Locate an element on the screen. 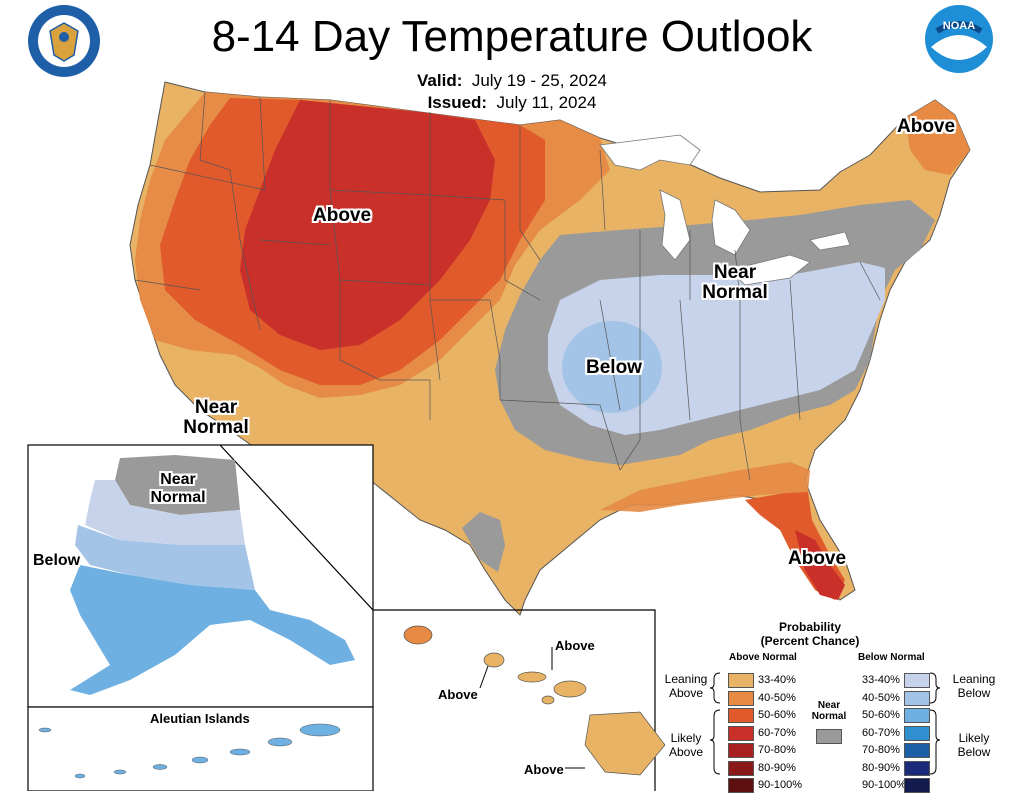 Image resolution: width=1024 pixels, height=793 pixels. legend-above-header: Above Normal is located at coordinates (763, 657).